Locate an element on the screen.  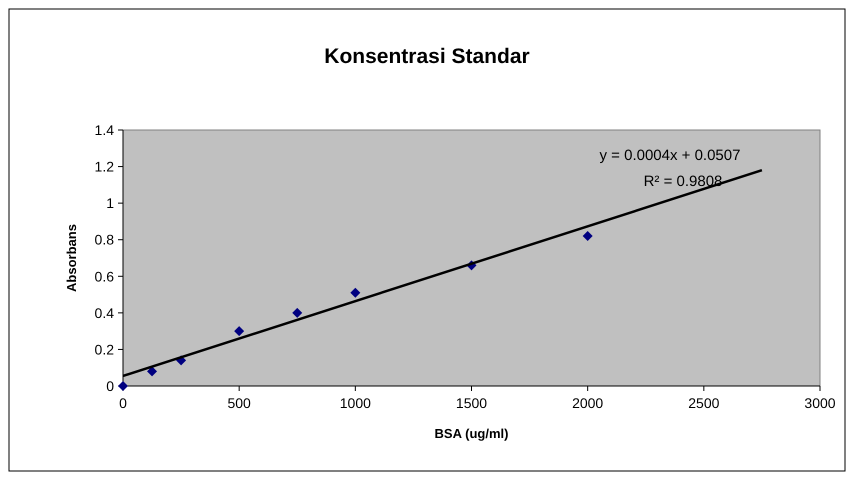
y-tick-label: 1.2 is located at coordinates (104, 166).